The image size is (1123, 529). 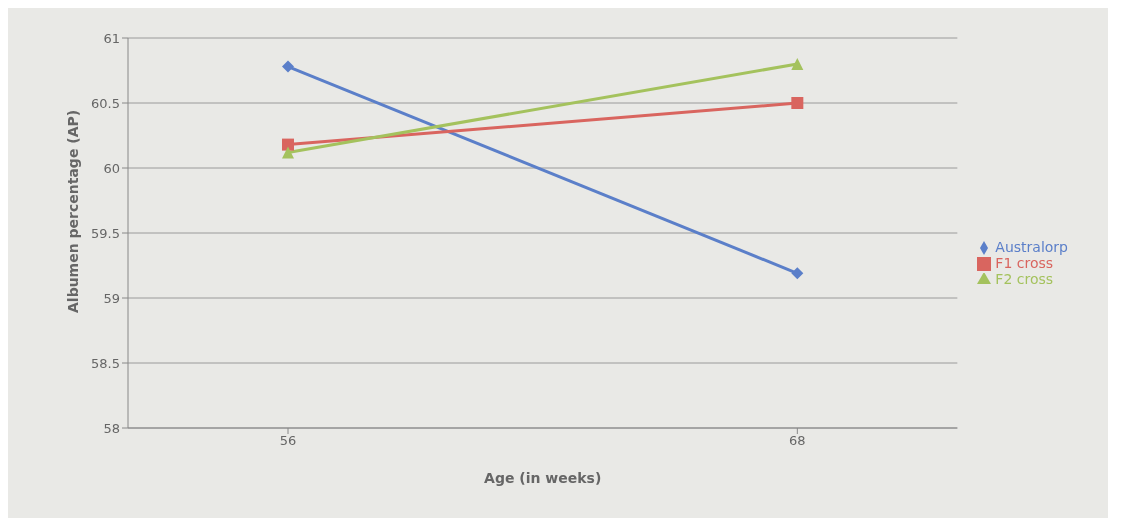 I want to click on y-tick-label: 58, so click(x=111, y=428).